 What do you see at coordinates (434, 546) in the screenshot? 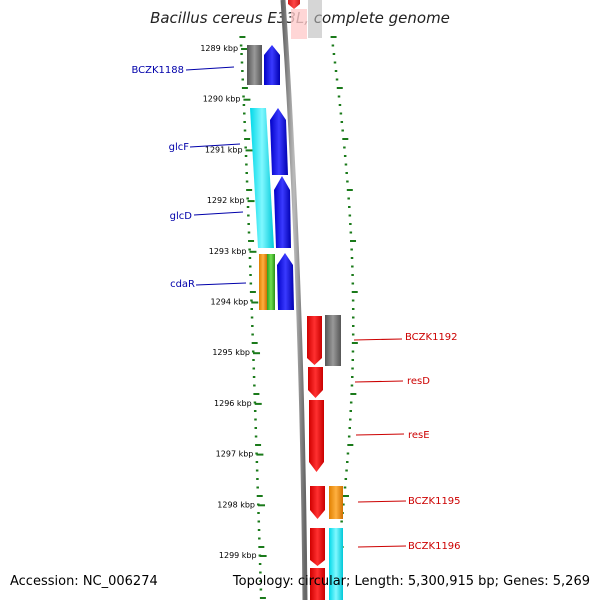
I see `gene-label-bczk1196: BCZK1196` at bounding box center [434, 546].